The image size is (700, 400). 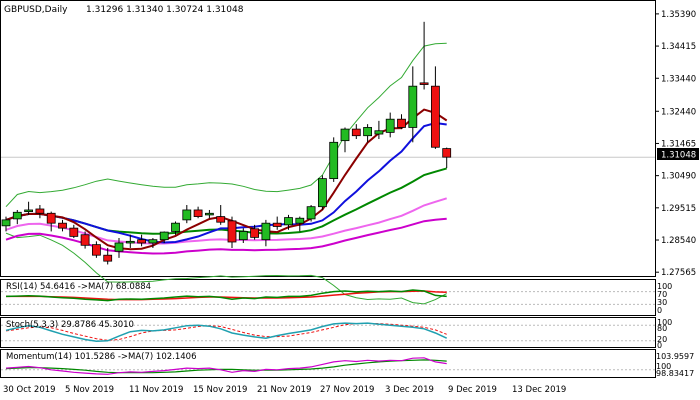 I want to click on momentum-pane, so click(x=328, y=363).